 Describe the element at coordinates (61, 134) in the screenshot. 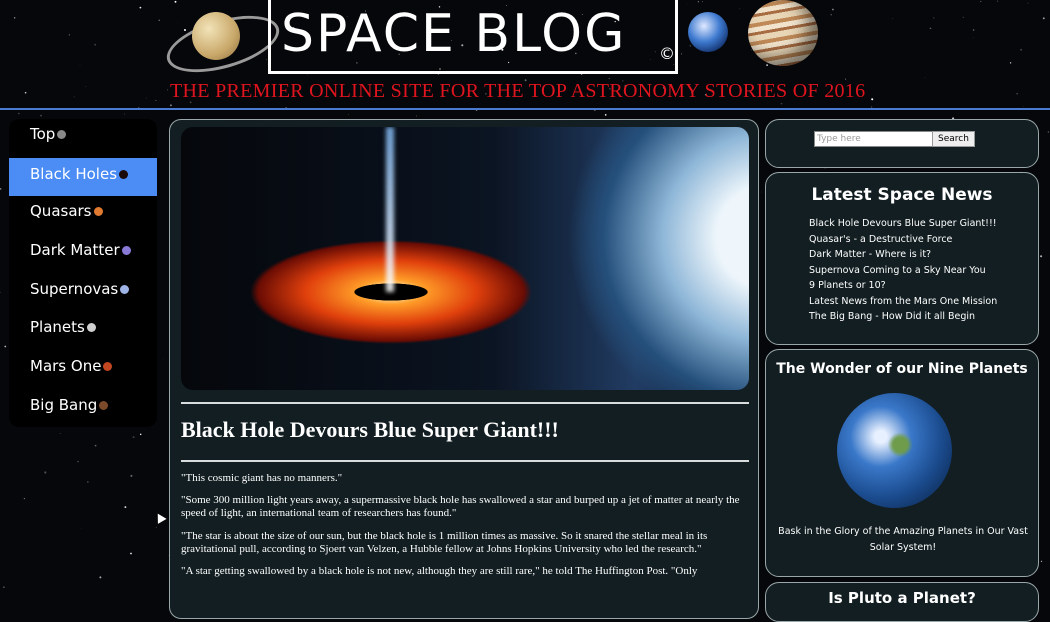

I see `planet-dot-icon` at that location.